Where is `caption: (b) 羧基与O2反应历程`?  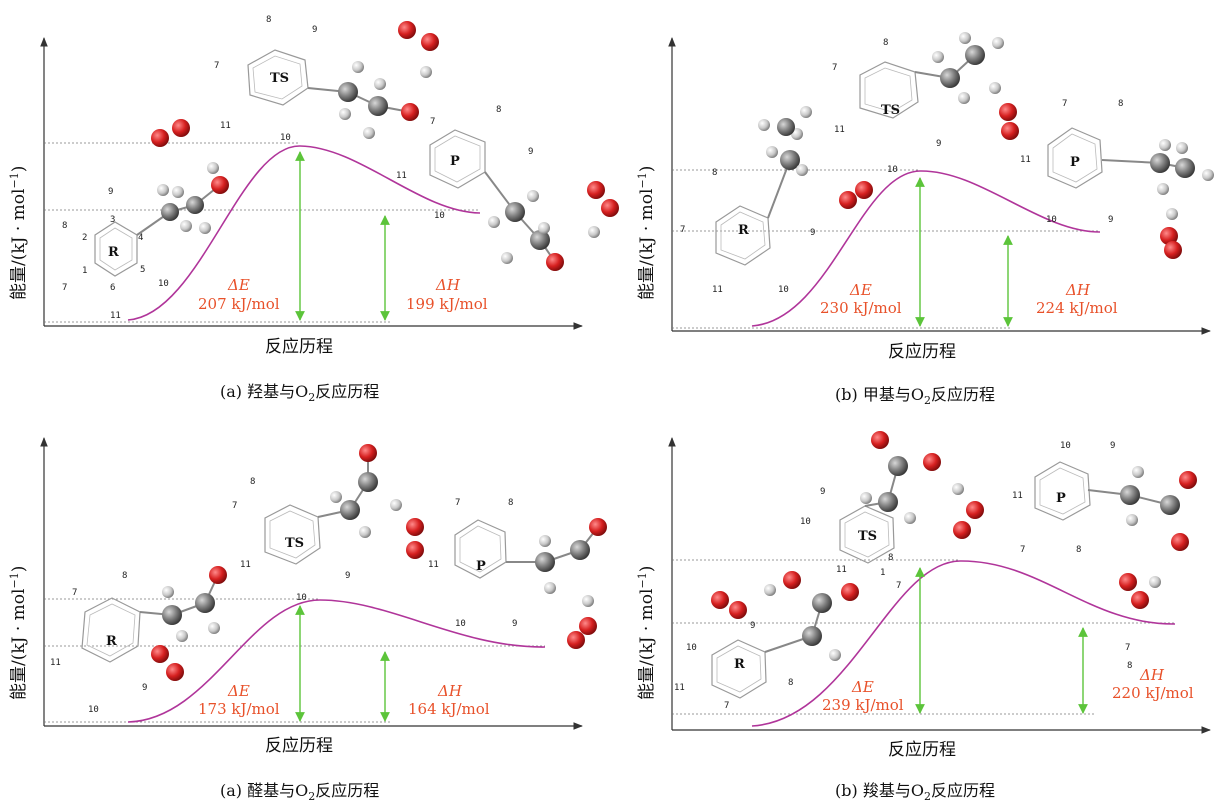
caption: (b) 羧基与O2反应历程 is located at coordinates (915, 790).